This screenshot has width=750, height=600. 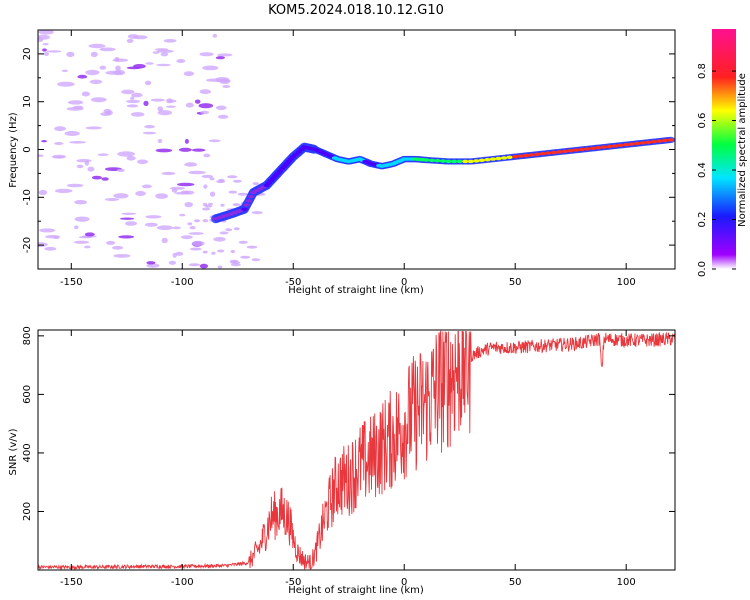 What do you see at coordinates (702, 71) in the screenshot?
I see `colorbar-tick-label: 0.8` at bounding box center [702, 71].